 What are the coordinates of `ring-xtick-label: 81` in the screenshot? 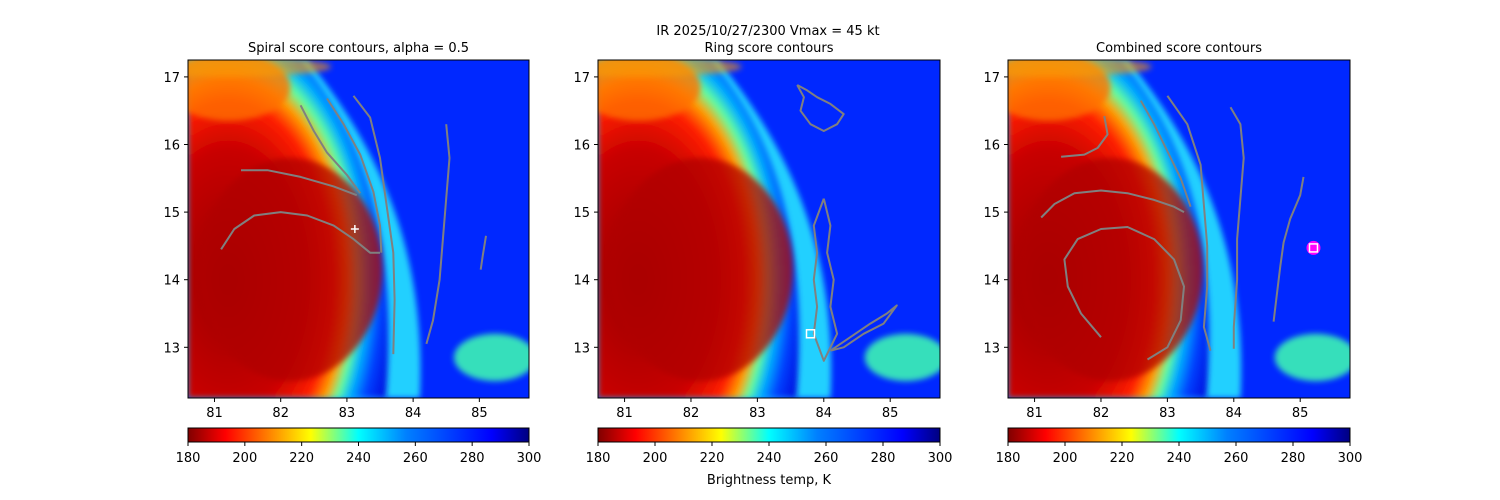 It's located at (624, 413).